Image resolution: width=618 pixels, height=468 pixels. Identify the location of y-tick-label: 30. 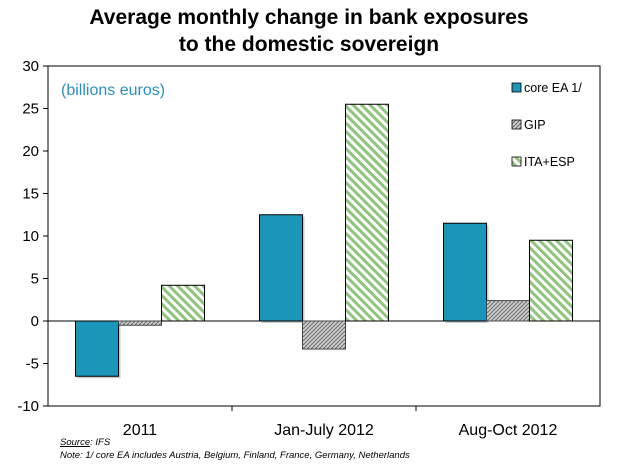
(30, 66).